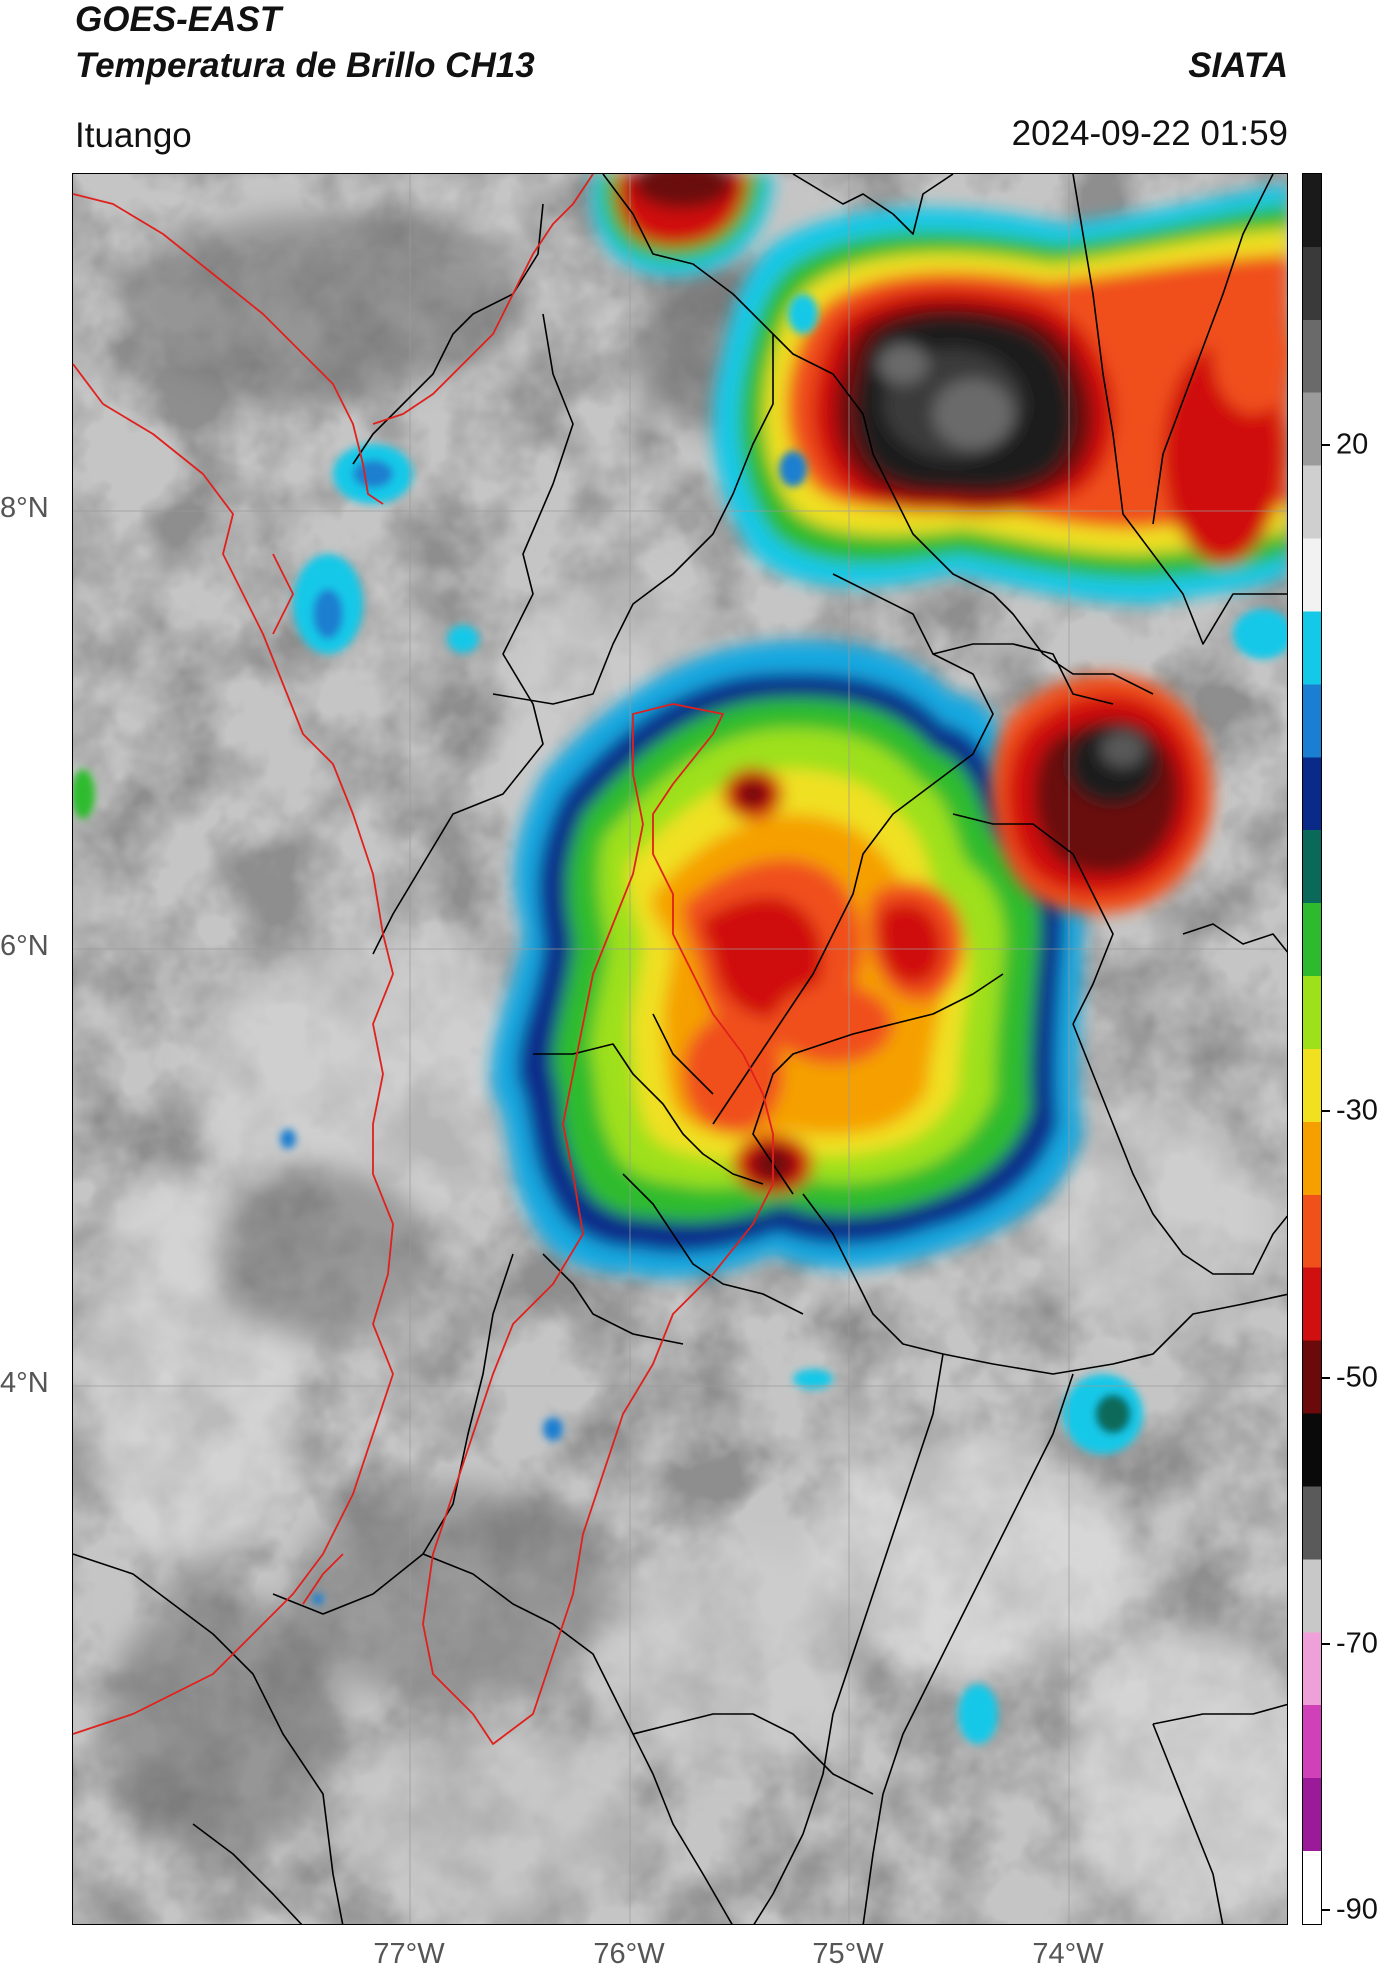 This screenshot has height=1981, width=1384. Describe the element at coordinates (629, 1954) in the screenshot. I see `lon-label-76w: 76°W` at that location.